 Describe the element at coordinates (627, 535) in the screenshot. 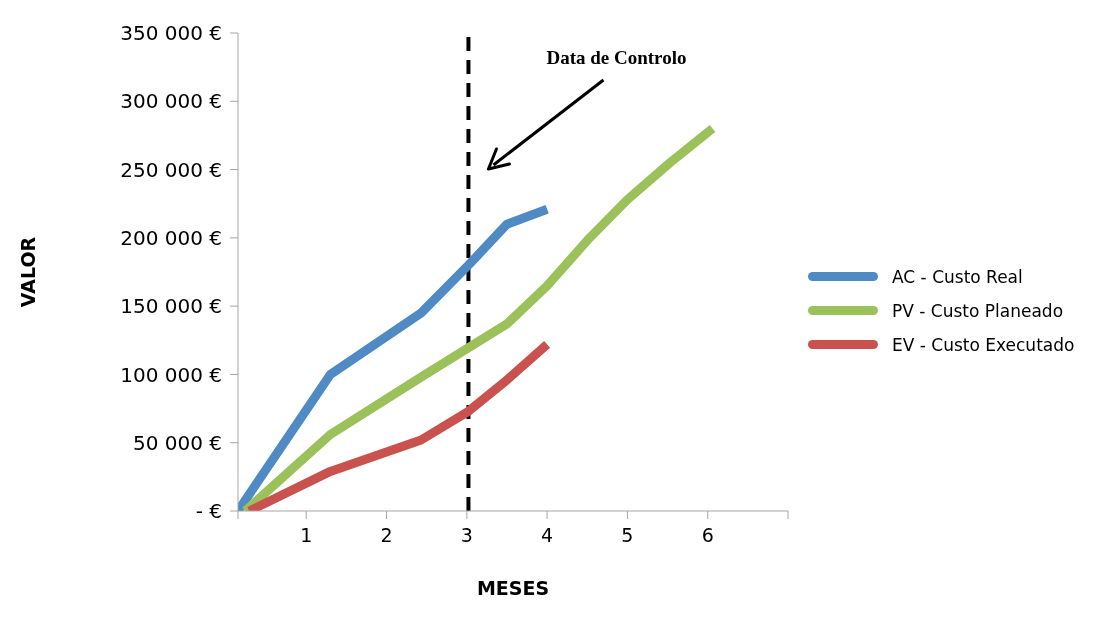

I see `x-tick-label: 5` at that location.